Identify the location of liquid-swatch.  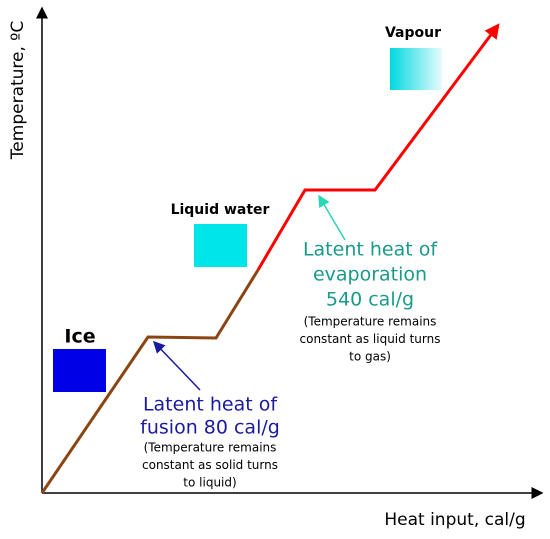
(220, 245).